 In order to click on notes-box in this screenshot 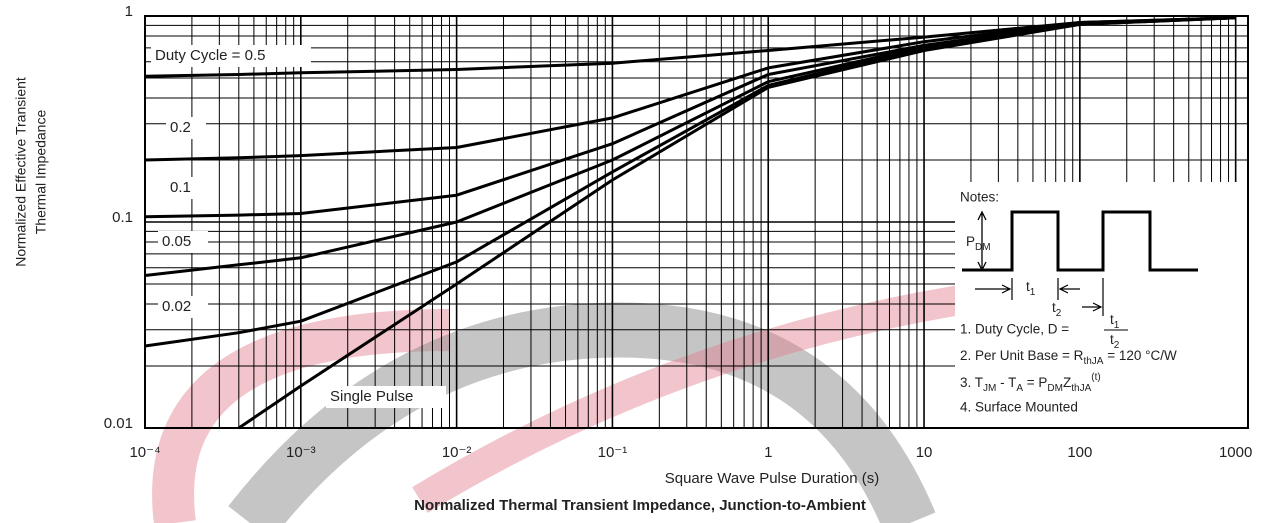, I will do `click(1101, 304)`.